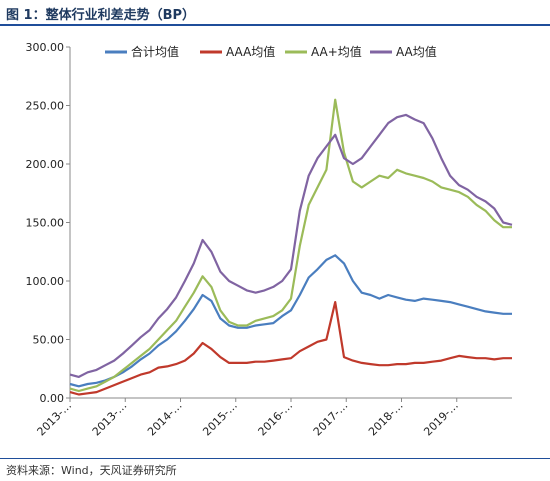 This screenshot has width=550, height=481. I want to click on title-rule, so click(275, 25).